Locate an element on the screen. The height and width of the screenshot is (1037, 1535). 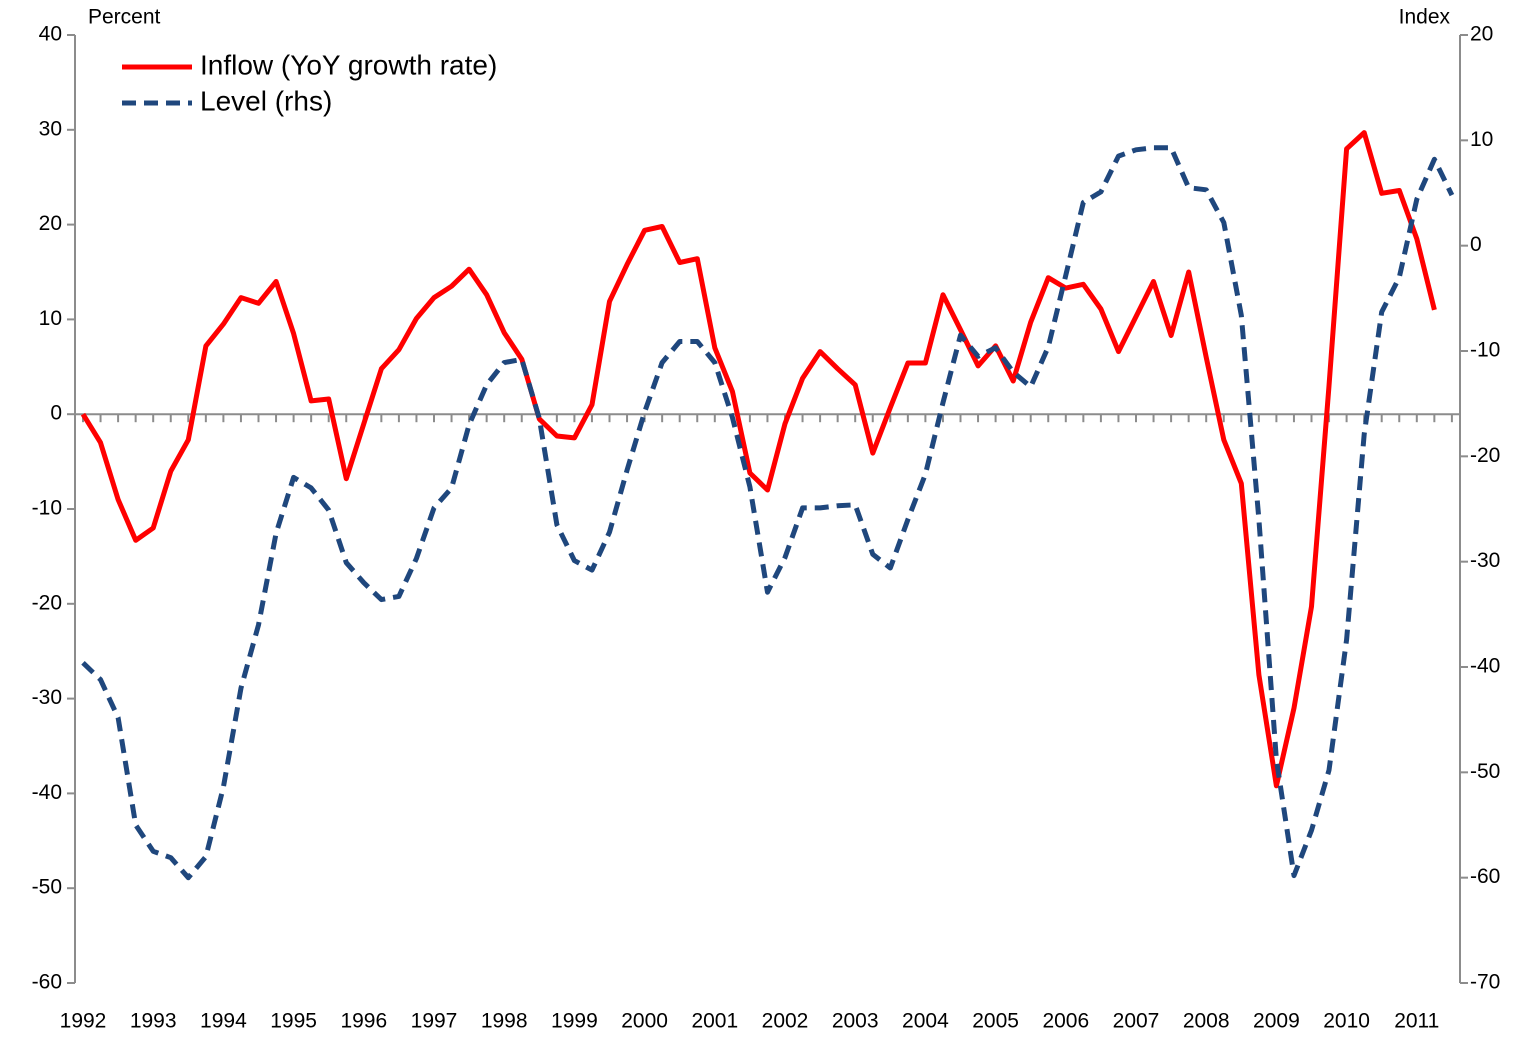
x-tick-label: 2010 is located at coordinates (1346, 1021).